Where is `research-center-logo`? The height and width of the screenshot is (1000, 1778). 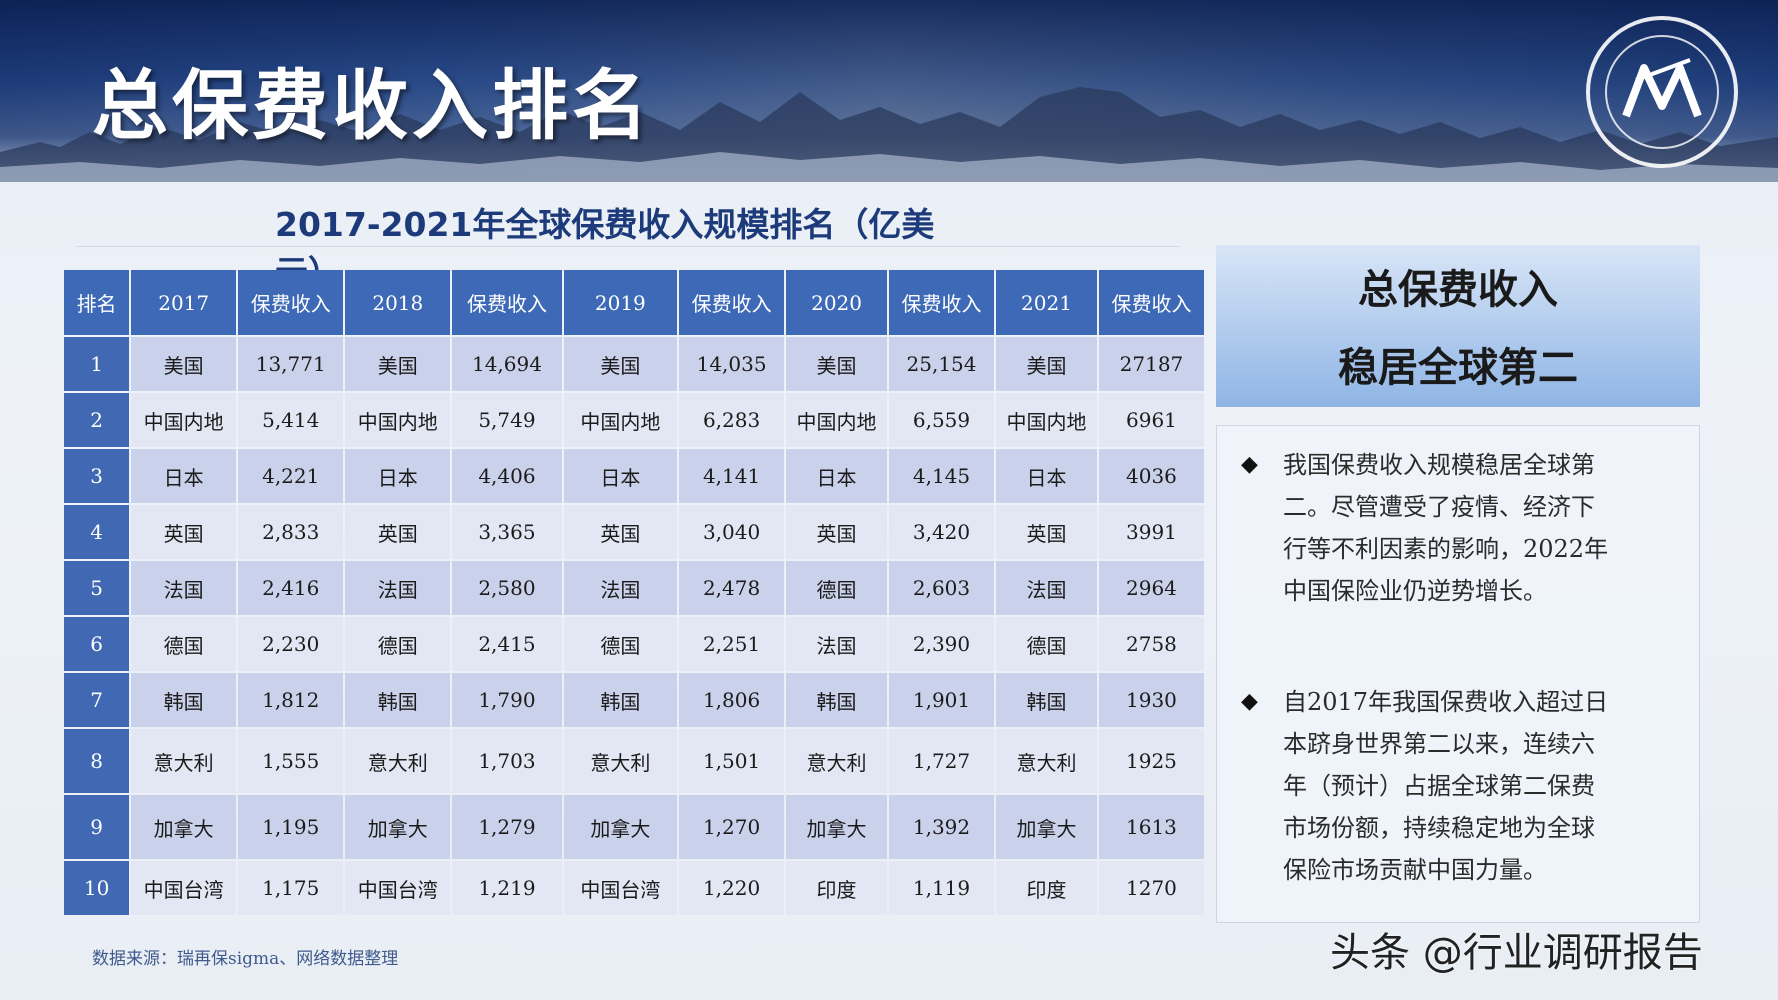 research-center-logo is located at coordinates (1662, 92).